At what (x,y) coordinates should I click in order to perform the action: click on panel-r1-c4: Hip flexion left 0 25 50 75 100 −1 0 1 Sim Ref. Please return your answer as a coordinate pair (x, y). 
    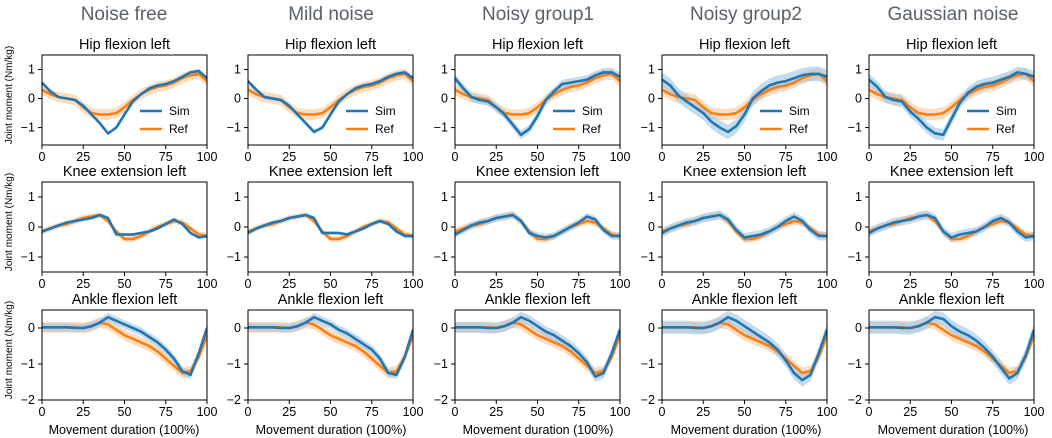
    Looking at the image, I should click on (739, 100).